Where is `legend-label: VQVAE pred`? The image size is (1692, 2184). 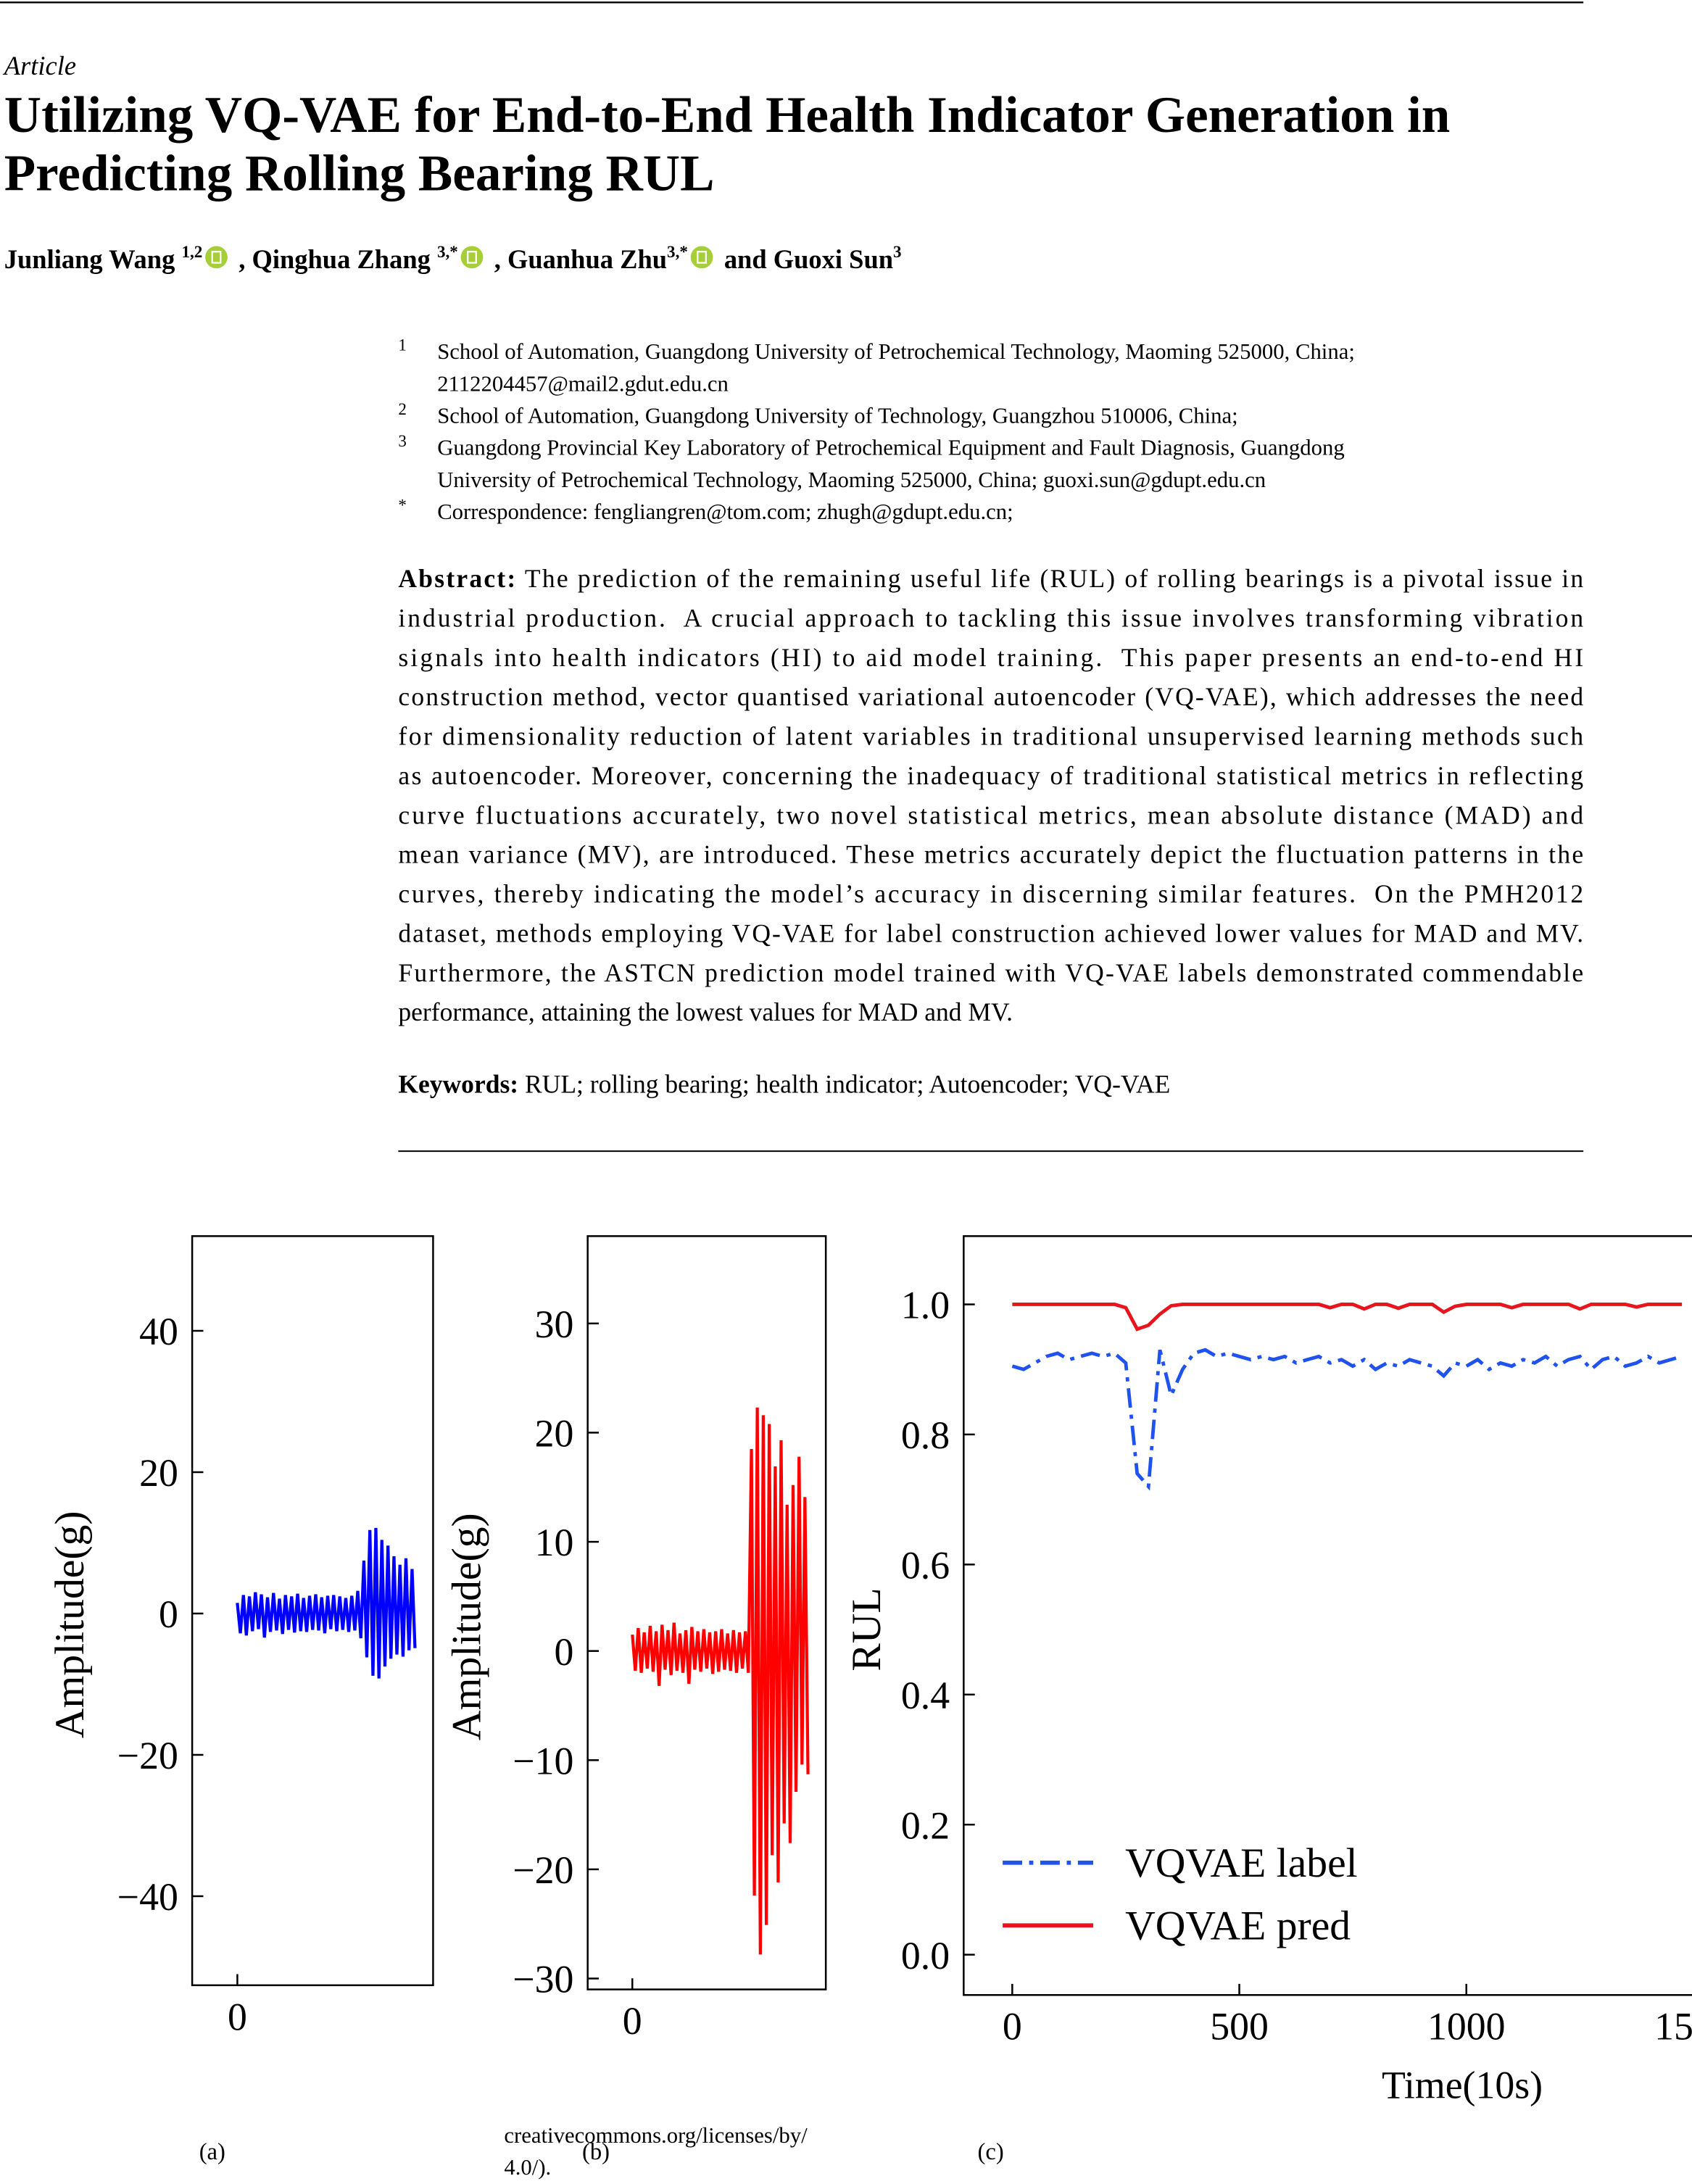 legend-label: VQVAE pred is located at coordinates (1238, 1925).